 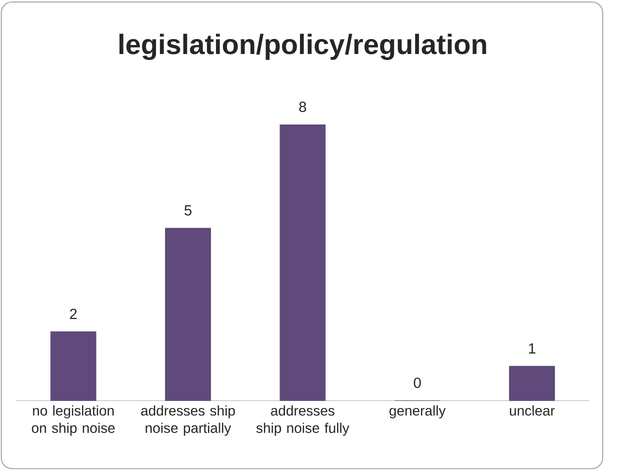 I want to click on data-label: 0, so click(x=417, y=383).